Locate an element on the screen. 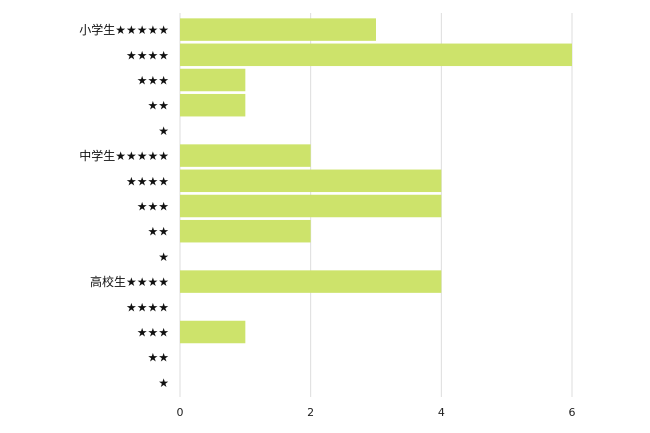 This screenshot has width=650, height=433. x-tick-label: 0 is located at coordinates (180, 412).